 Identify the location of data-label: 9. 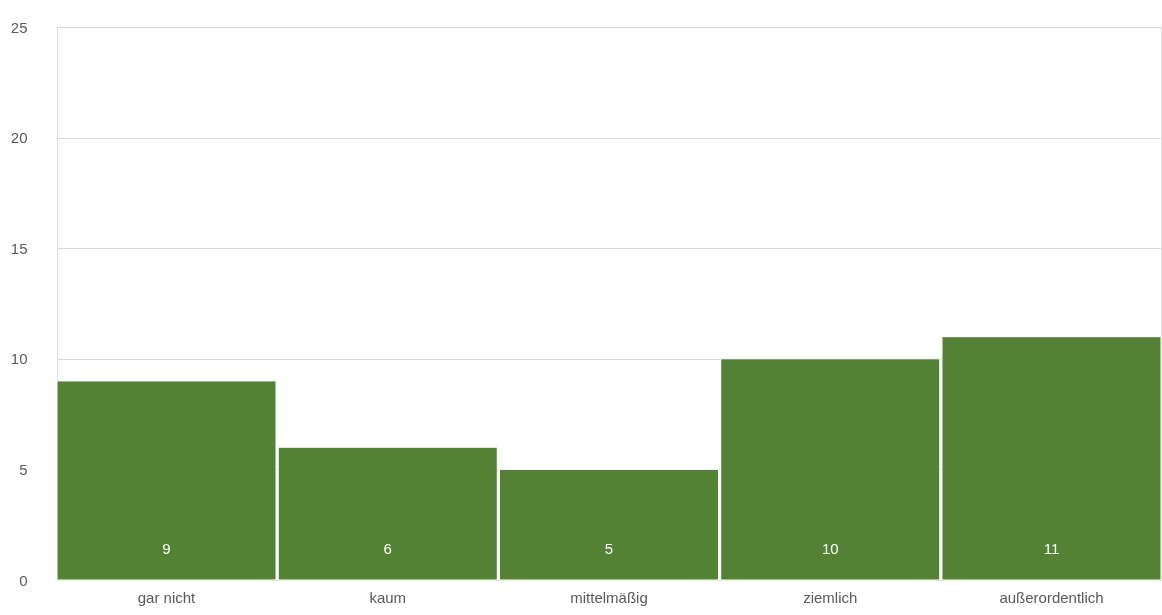
(166, 548).